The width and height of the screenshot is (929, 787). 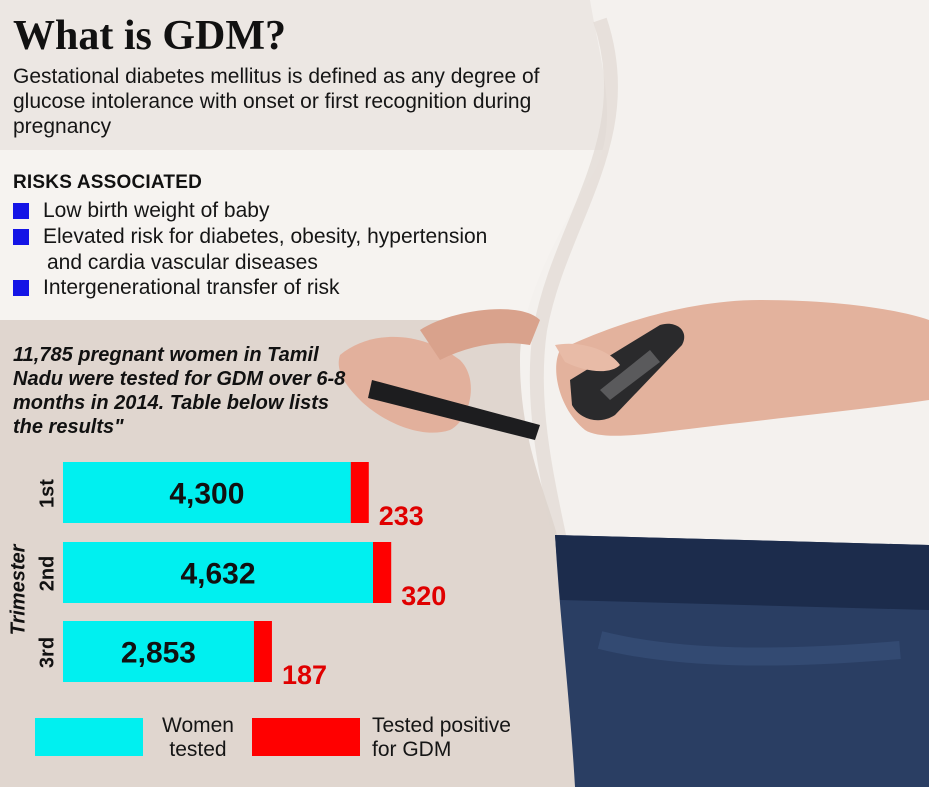 What do you see at coordinates (306, 737) in the screenshot?
I see `legend-swatch-gdm-positive` at bounding box center [306, 737].